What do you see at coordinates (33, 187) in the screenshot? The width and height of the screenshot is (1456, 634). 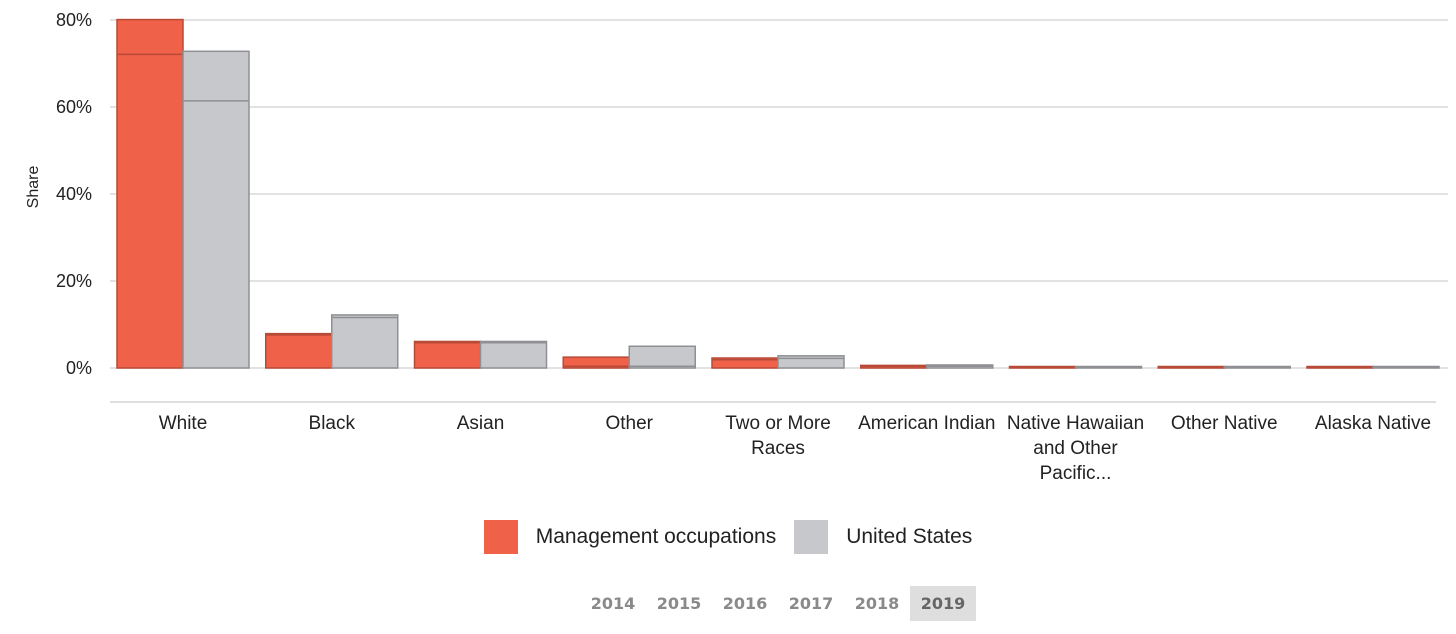 I see `y-axis-title: Share` at bounding box center [33, 187].